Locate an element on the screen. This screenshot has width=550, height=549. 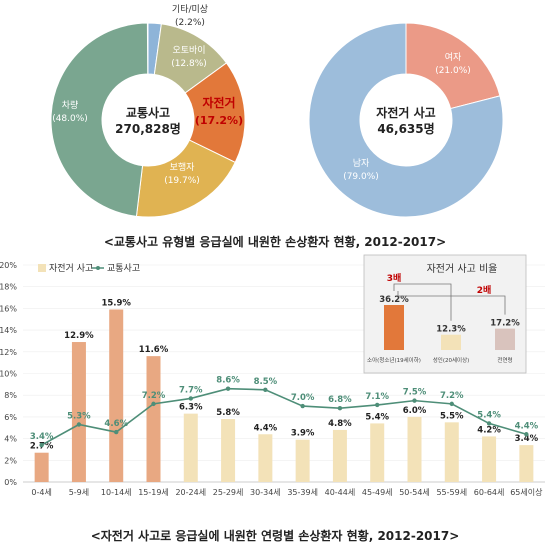
bicycle-bar-label: 4.8% is located at coordinates (340, 424).